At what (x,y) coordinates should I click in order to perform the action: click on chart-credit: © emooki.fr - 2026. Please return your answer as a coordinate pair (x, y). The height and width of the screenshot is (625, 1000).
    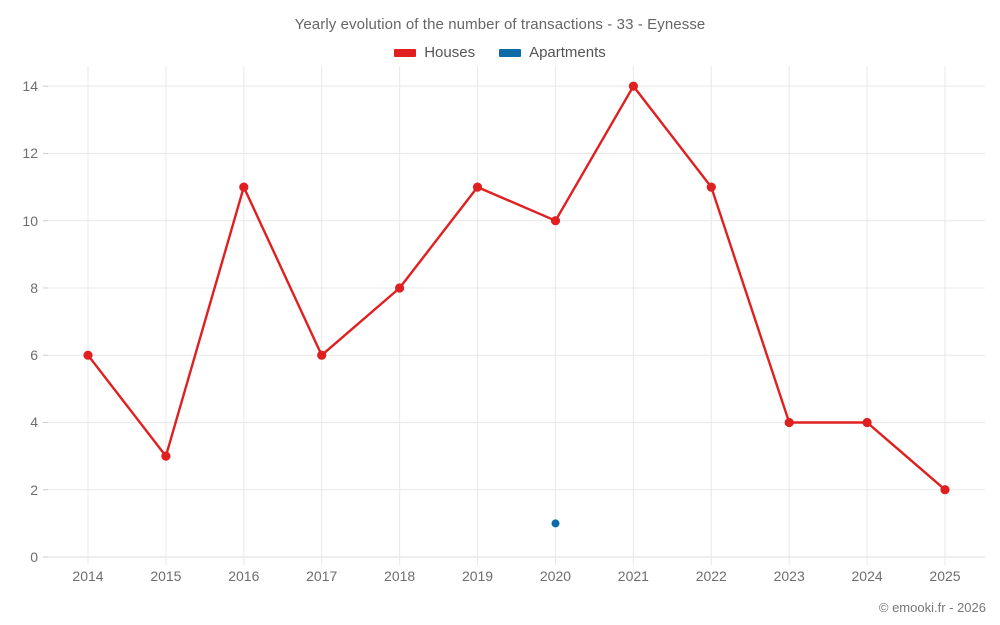
    Looking at the image, I should click on (932, 607).